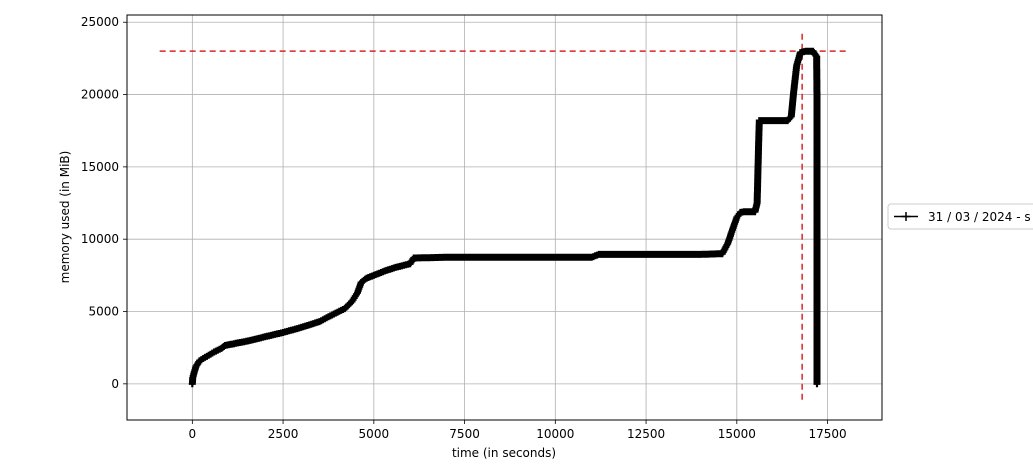 Image resolution: width=1033 pixels, height=474 pixels. Describe the element at coordinates (906, 216) in the screenshot. I see `legend-marker-plus-icon` at that location.